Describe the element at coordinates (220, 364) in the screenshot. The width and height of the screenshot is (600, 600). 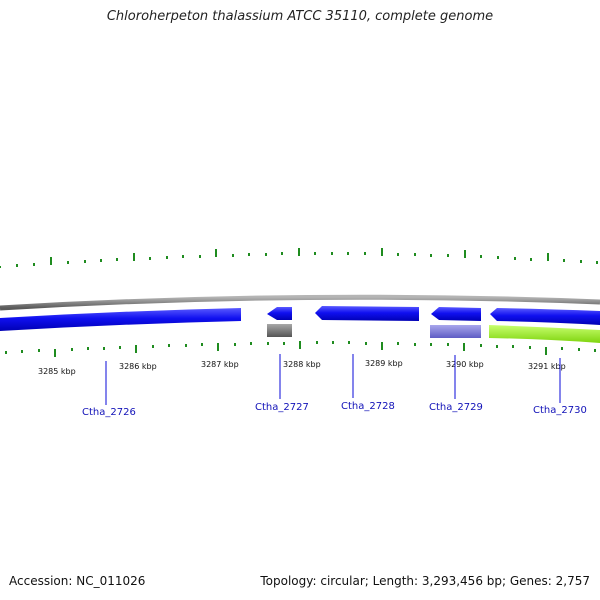
I see `scale-label: 3287 kbp` at that location.